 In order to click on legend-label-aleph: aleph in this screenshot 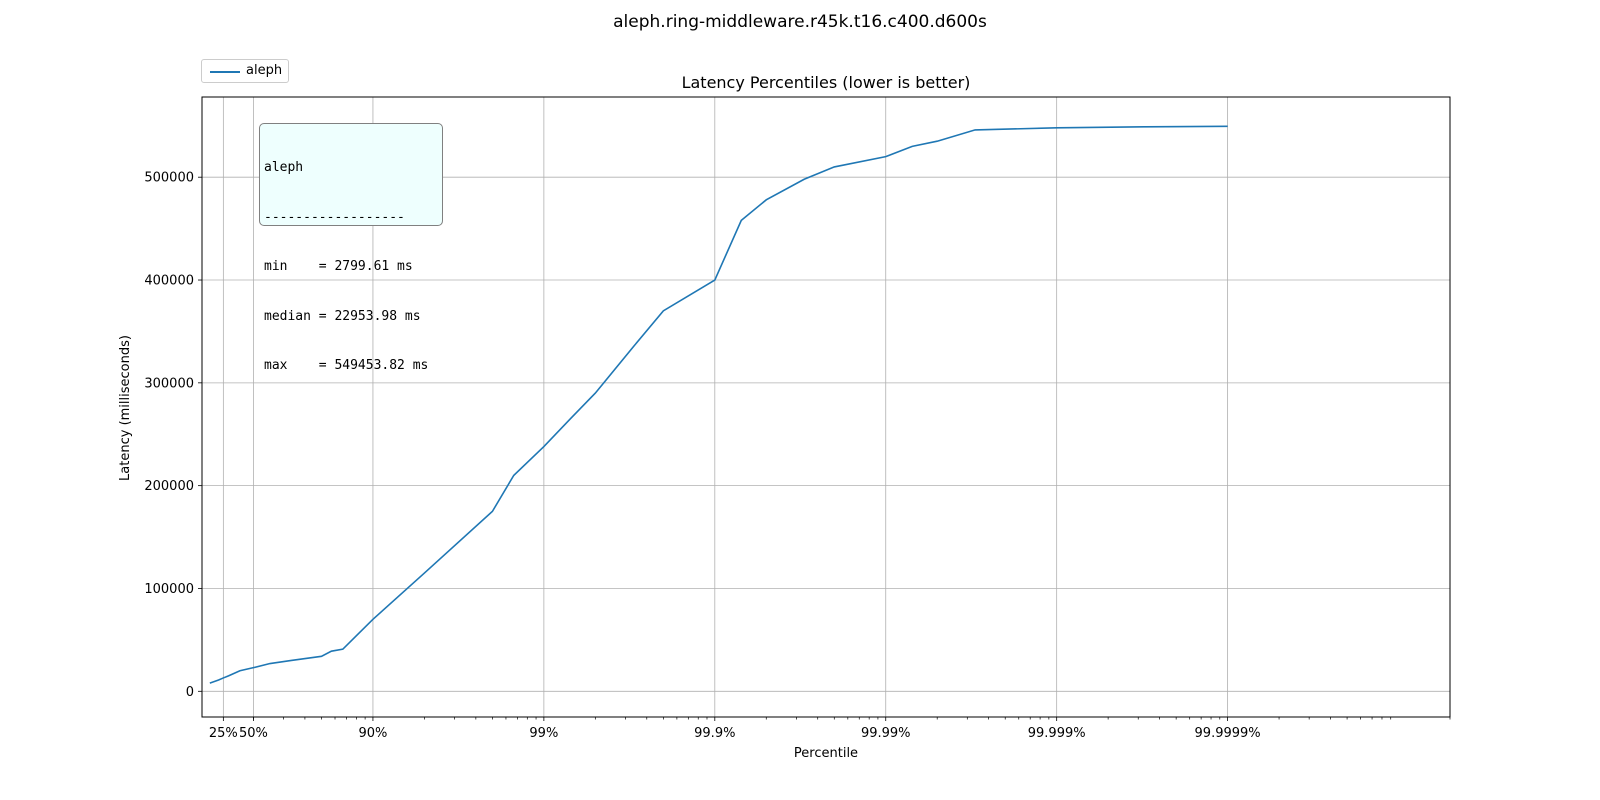, I will do `click(264, 70)`.